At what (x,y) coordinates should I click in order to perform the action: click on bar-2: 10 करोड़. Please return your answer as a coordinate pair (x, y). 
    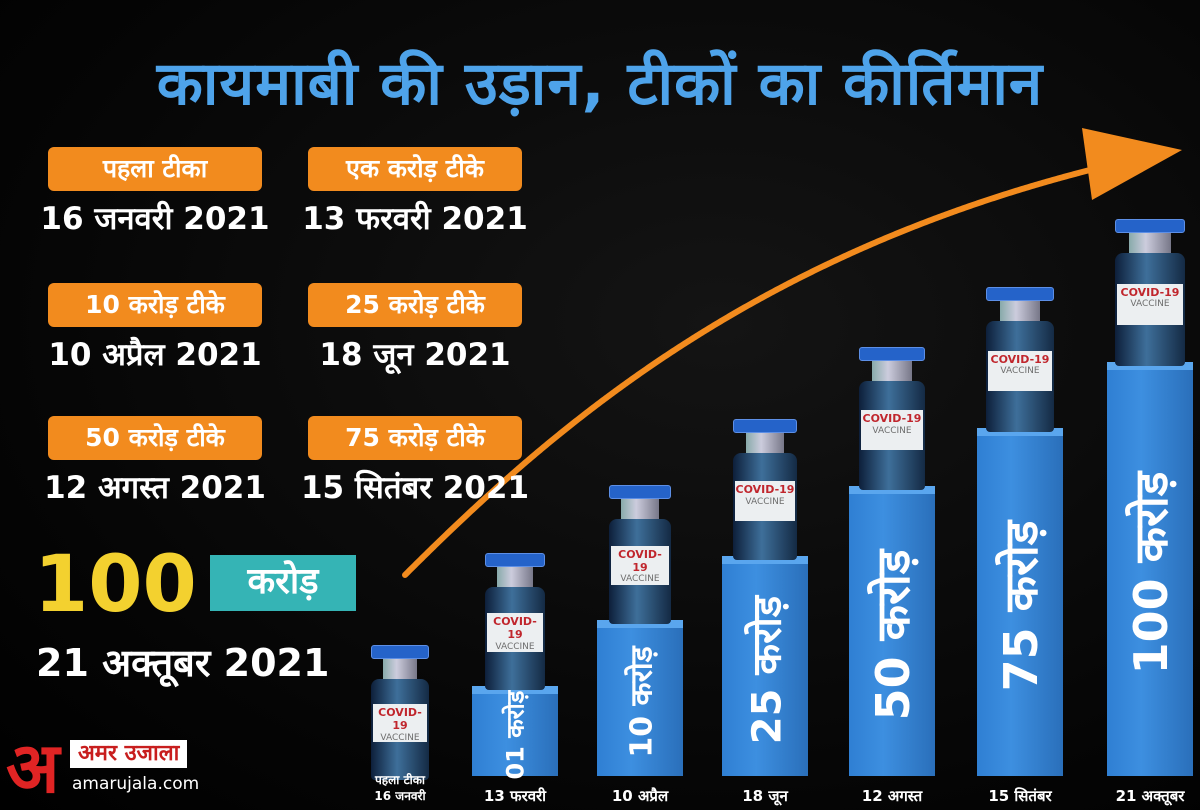
    Looking at the image, I should click on (640, 698).